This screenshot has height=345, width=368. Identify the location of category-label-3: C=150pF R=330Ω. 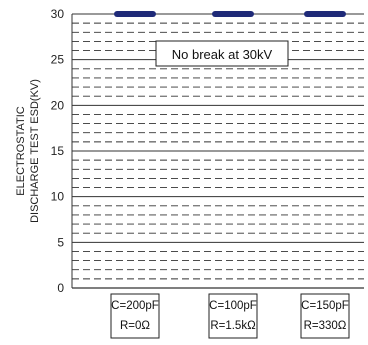
(325, 316).